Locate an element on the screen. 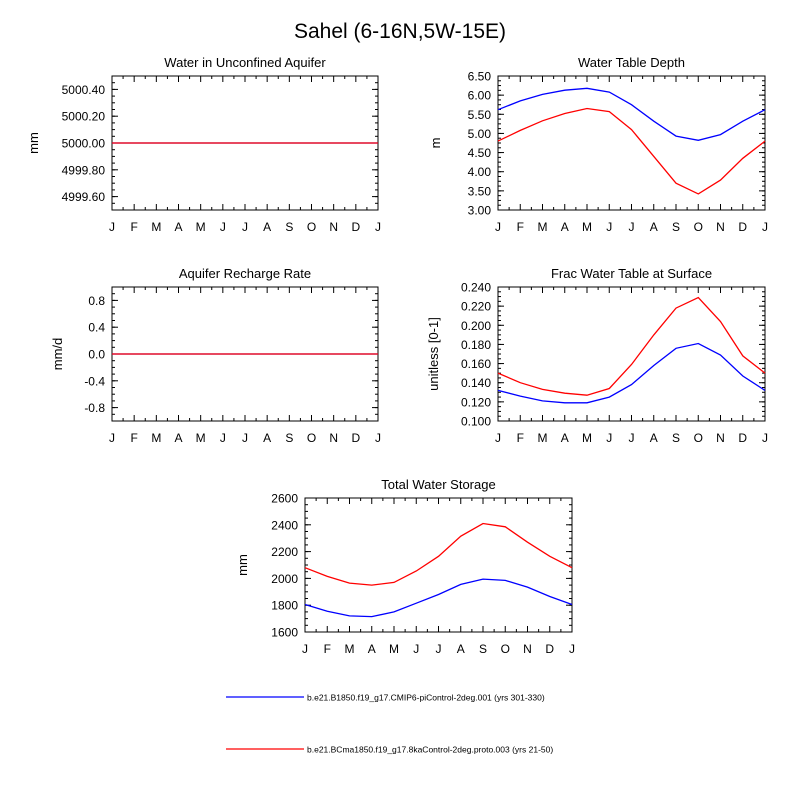 The height and width of the screenshot is (800, 800). y-axis-label: m is located at coordinates (435, 143).